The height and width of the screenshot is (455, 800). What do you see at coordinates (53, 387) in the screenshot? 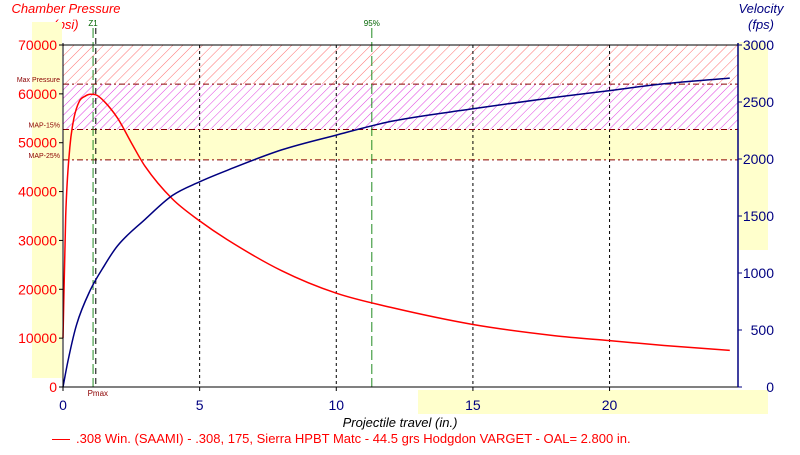
I see `y-left-tick-label: 0` at bounding box center [53, 387].